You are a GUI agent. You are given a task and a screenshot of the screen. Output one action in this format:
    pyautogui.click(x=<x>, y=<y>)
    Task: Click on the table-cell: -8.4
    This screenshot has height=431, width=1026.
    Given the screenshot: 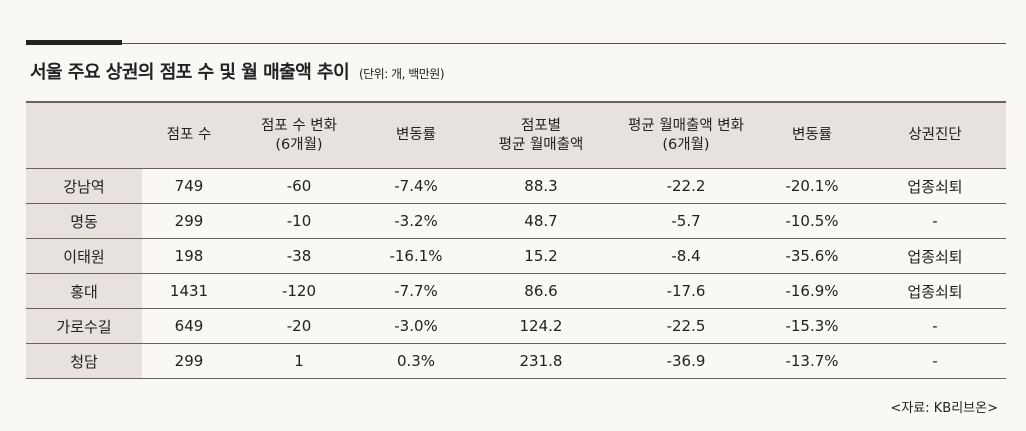 What is the action you would take?
    pyautogui.click(x=686, y=256)
    